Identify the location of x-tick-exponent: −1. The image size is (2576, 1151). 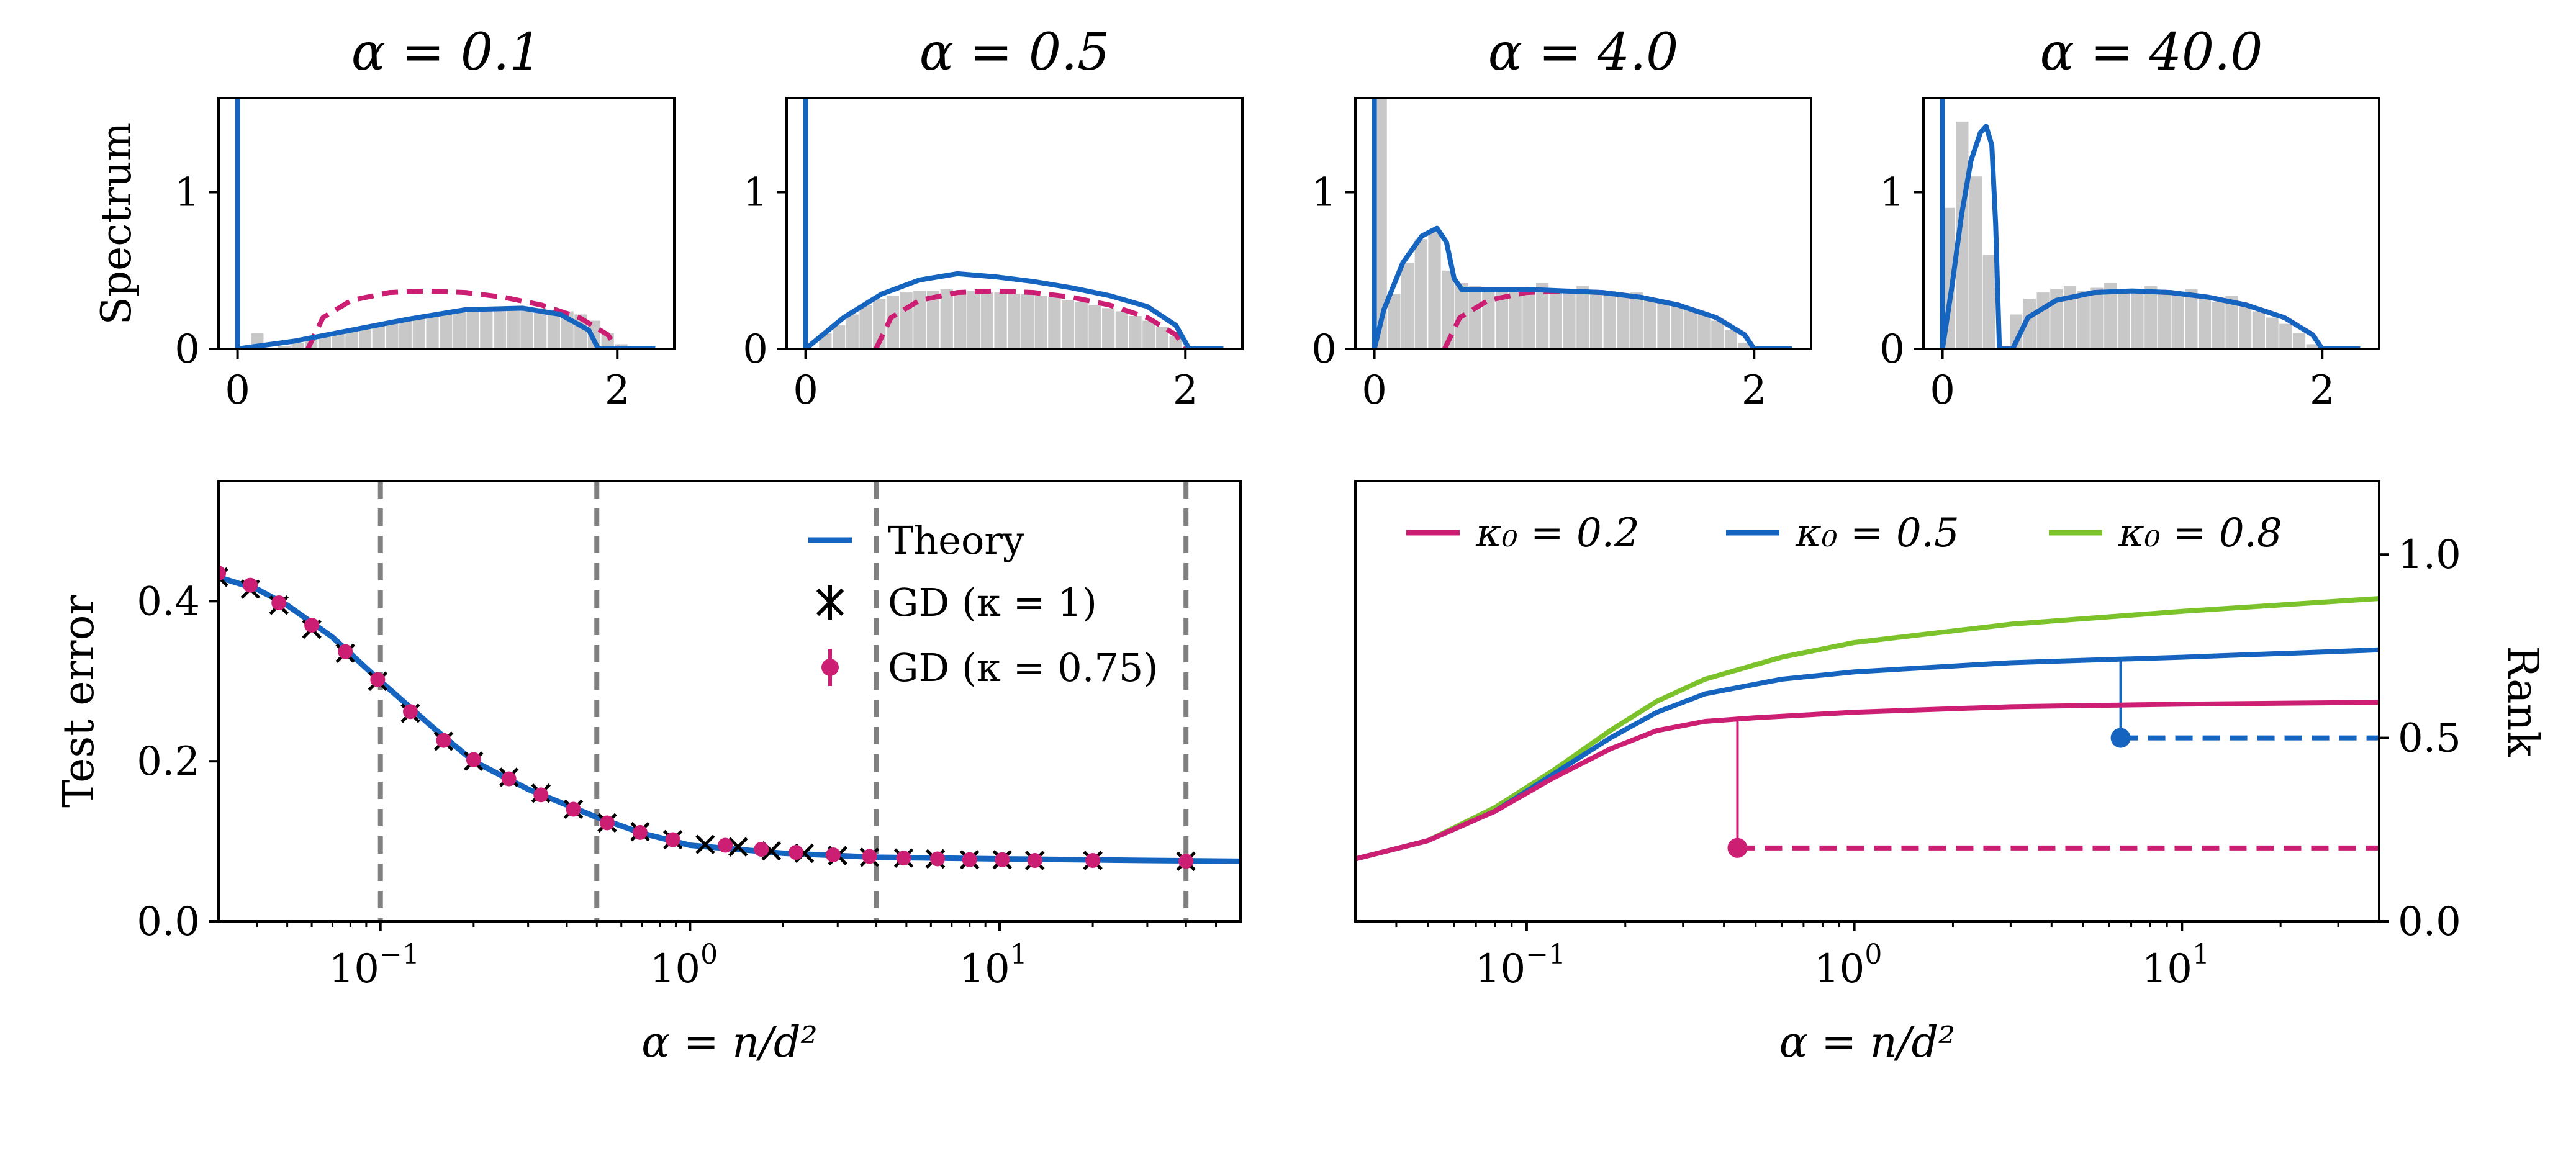
(399, 955).